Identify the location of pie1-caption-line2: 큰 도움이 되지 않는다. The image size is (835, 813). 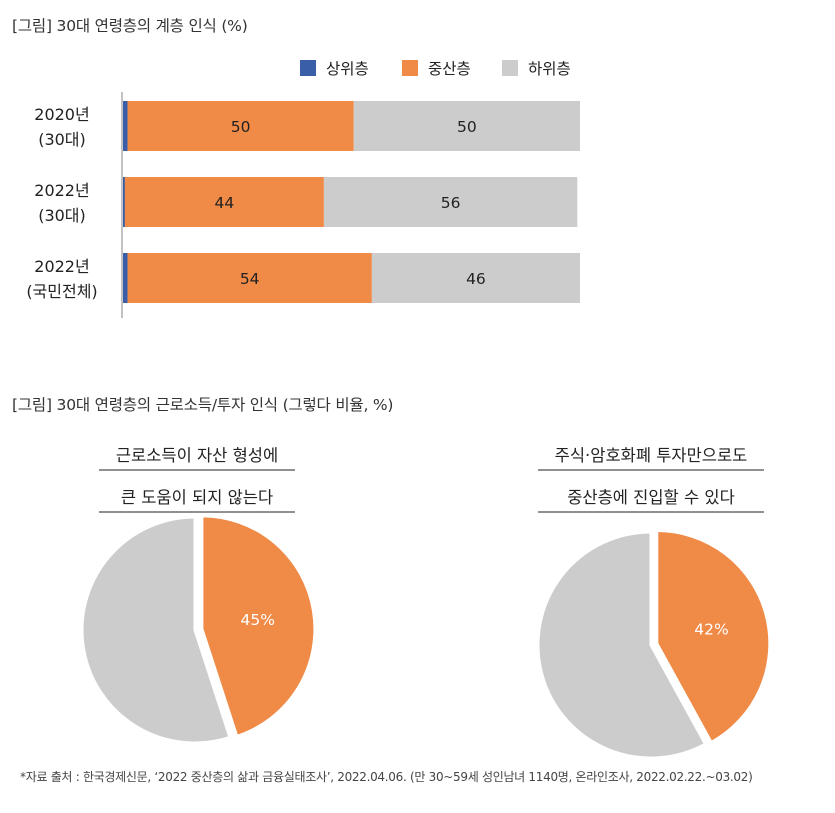
(197, 497).